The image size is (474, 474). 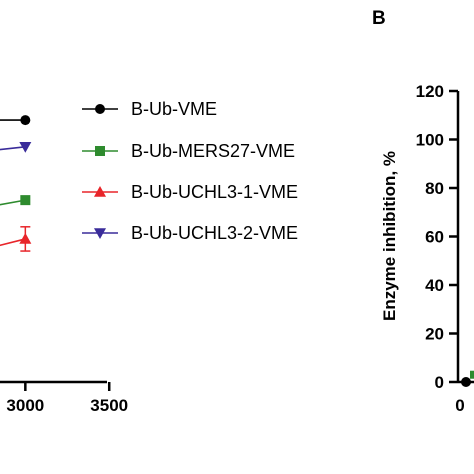 I want to click on panel-b-y-tick-label: 20, so click(x=434, y=334).